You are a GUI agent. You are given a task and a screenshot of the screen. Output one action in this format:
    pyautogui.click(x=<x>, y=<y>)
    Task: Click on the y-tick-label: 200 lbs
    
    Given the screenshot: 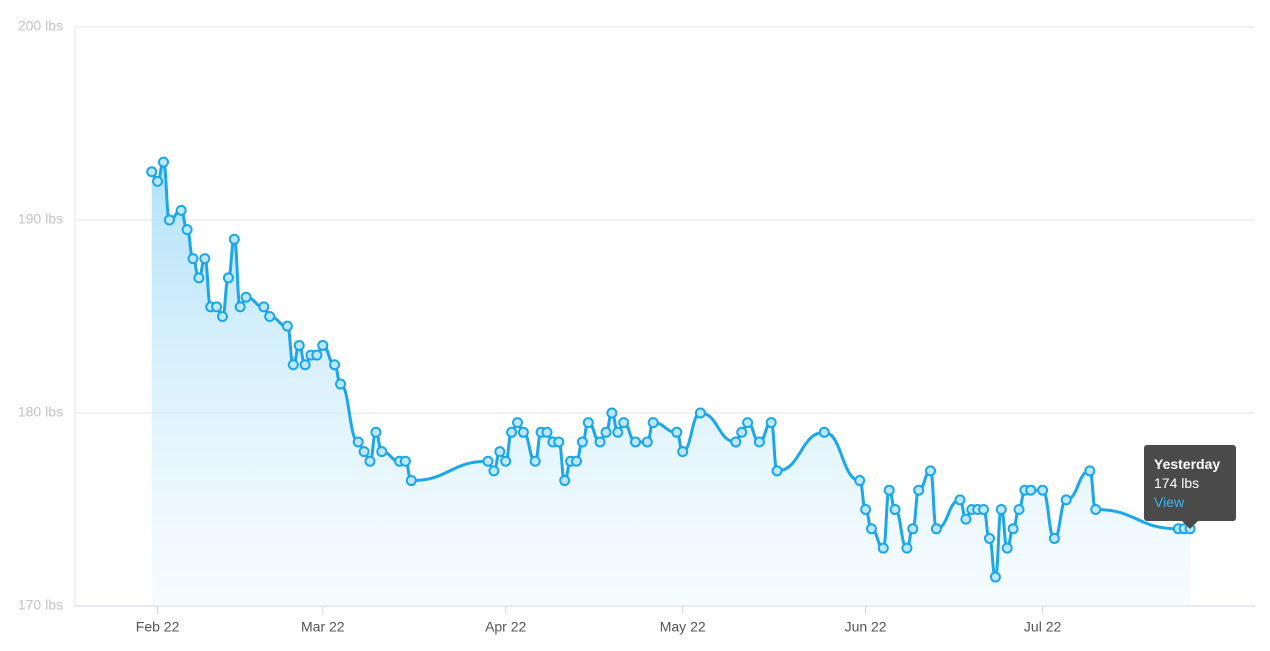 What is the action you would take?
    pyautogui.click(x=40, y=26)
    